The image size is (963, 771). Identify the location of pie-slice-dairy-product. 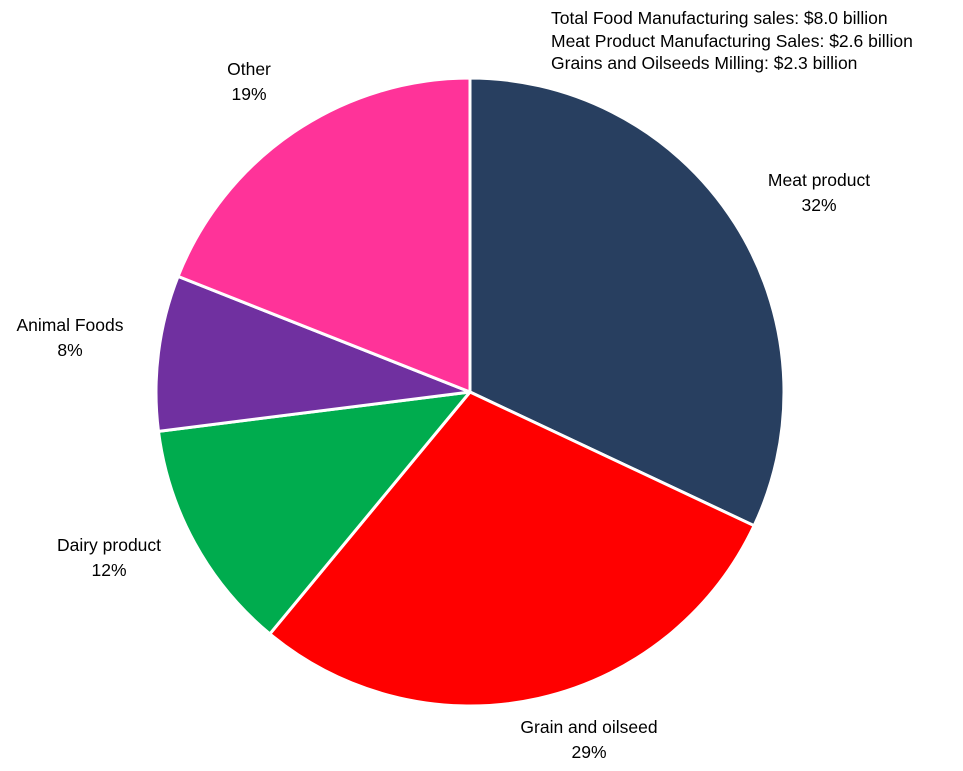
(314, 513).